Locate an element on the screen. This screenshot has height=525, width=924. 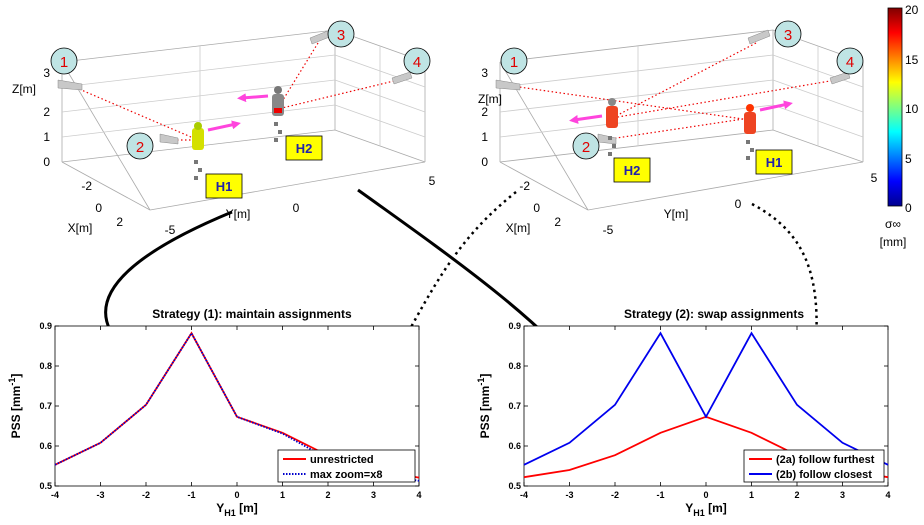
z-tick: 3 is located at coordinates (484, 73).